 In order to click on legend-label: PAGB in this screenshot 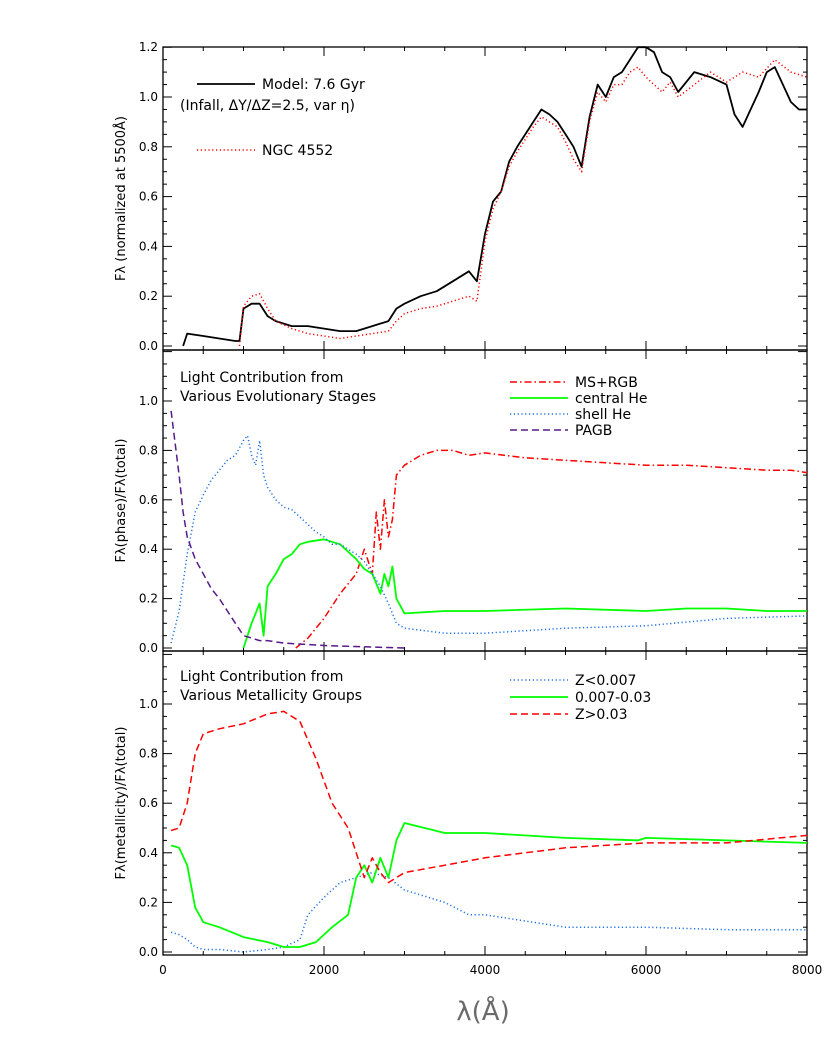, I will do `click(593, 431)`.